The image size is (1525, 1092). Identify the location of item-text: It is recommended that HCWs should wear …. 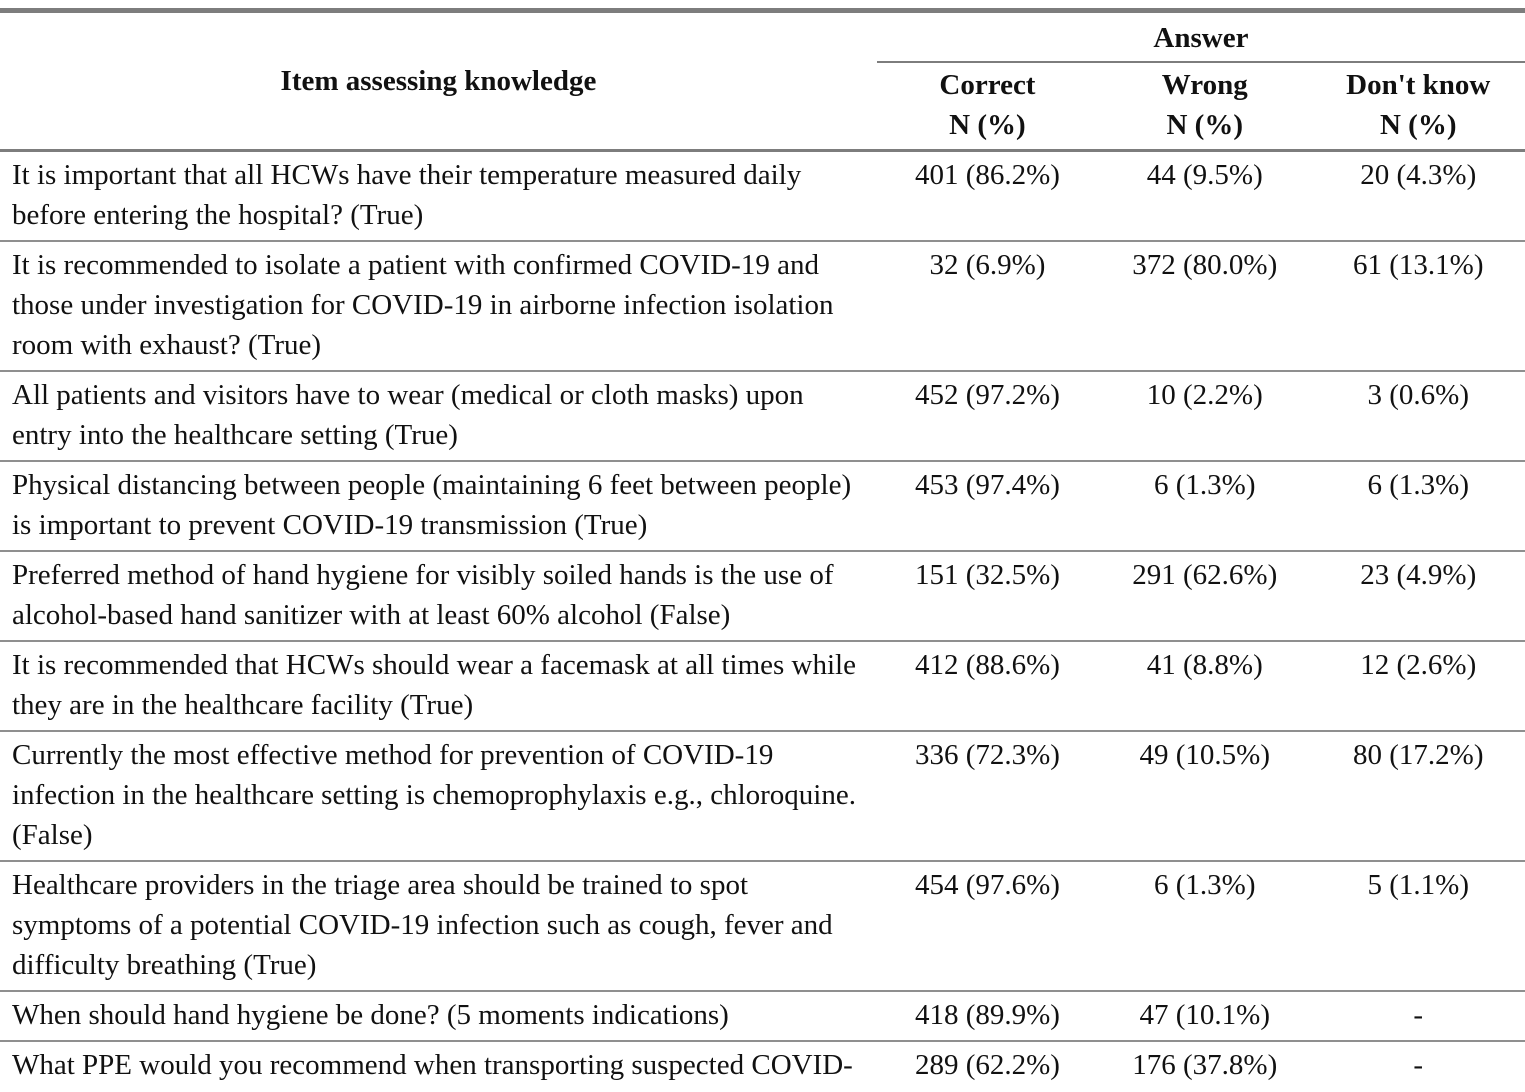
(434, 685).